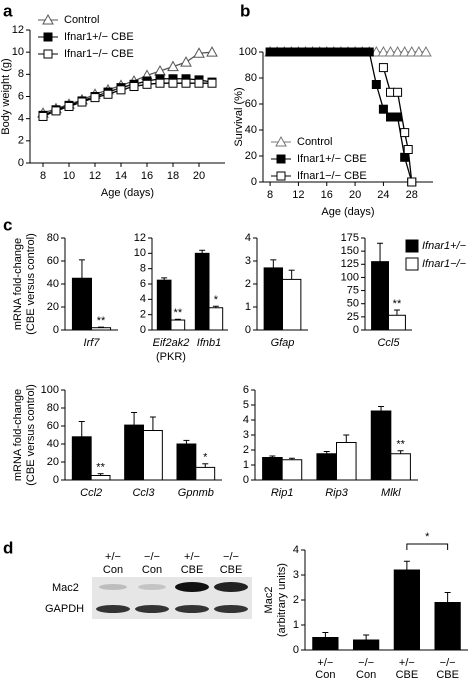 The width and height of the screenshot is (472, 679). Describe the element at coordinates (95, 176) in the screenshot. I see `x-tick-label: 12` at that location.